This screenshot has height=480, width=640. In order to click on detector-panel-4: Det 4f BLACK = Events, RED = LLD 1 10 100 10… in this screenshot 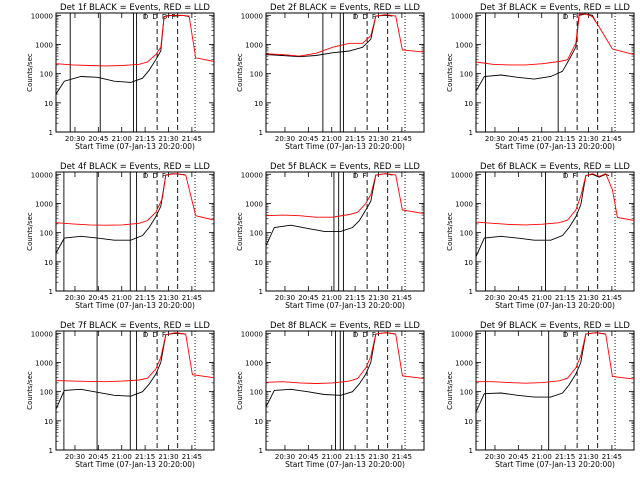, I will do `click(120, 236)`.